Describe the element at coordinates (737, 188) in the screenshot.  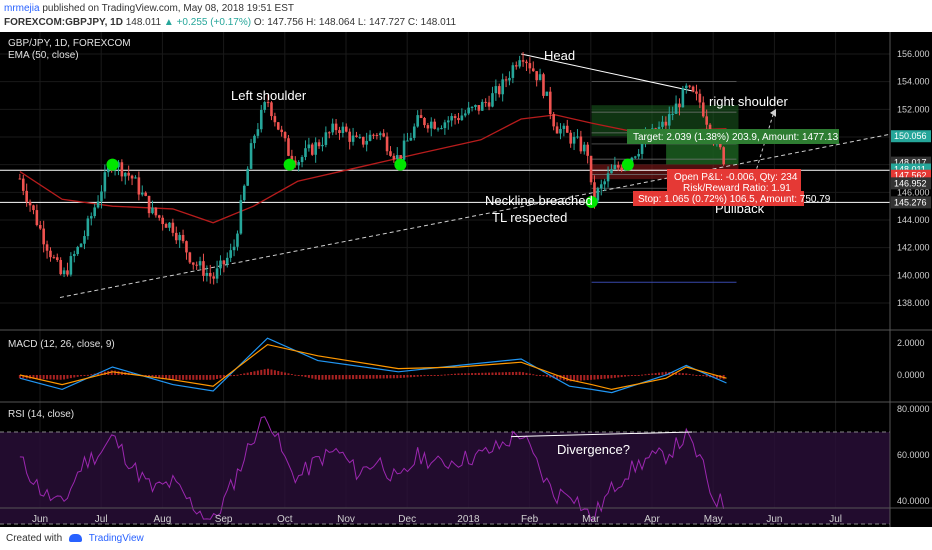
I see `risk-reward-text: Risk/Reward Ratio: 1.91` at that location.